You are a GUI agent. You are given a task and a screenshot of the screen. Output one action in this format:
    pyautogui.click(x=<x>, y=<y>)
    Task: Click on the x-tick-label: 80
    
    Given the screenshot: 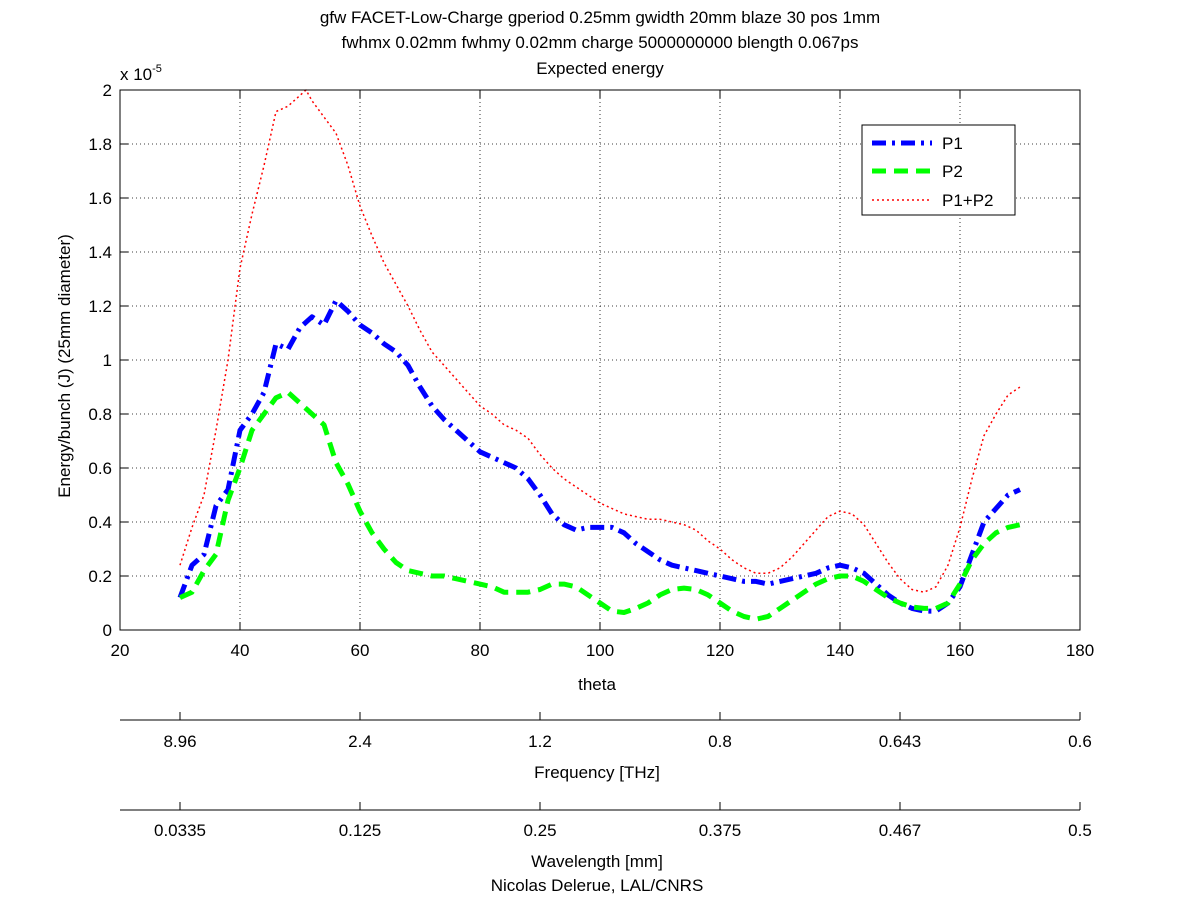 What is the action you would take?
    pyautogui.click(x=480, y=650)
    